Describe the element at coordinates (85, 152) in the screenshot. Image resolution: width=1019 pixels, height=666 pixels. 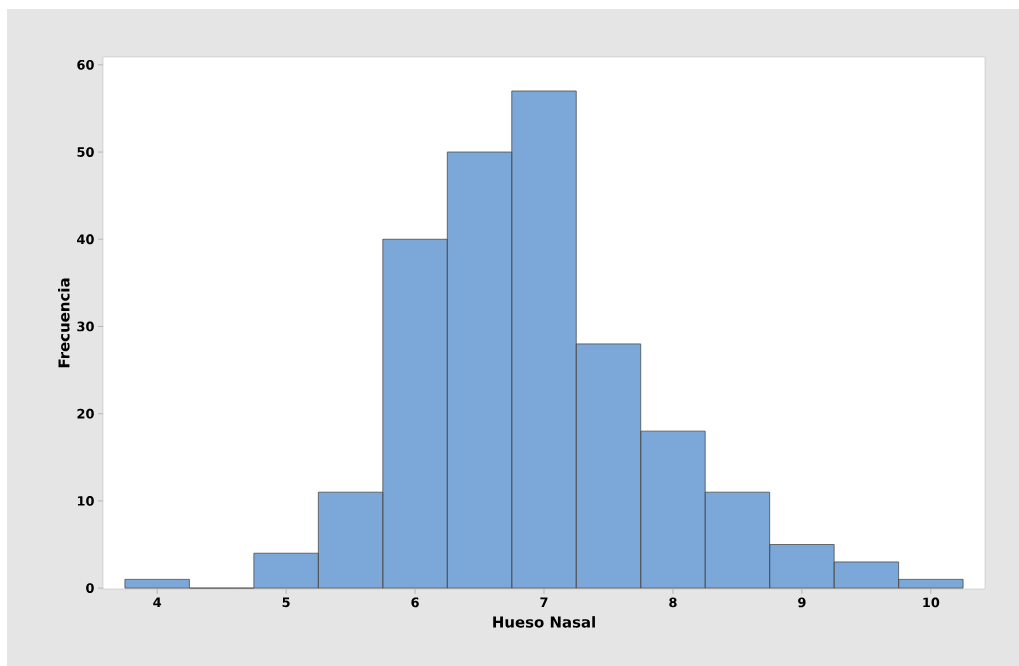
I see `y-tick-label: 50` at that location.